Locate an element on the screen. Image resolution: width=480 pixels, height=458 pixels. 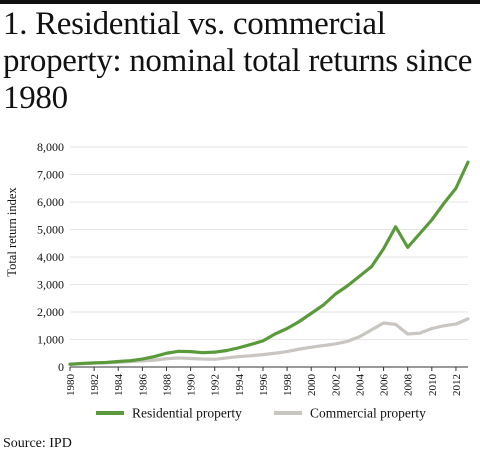
x-tick-label: 1982 is located at coordinates (95, 385).